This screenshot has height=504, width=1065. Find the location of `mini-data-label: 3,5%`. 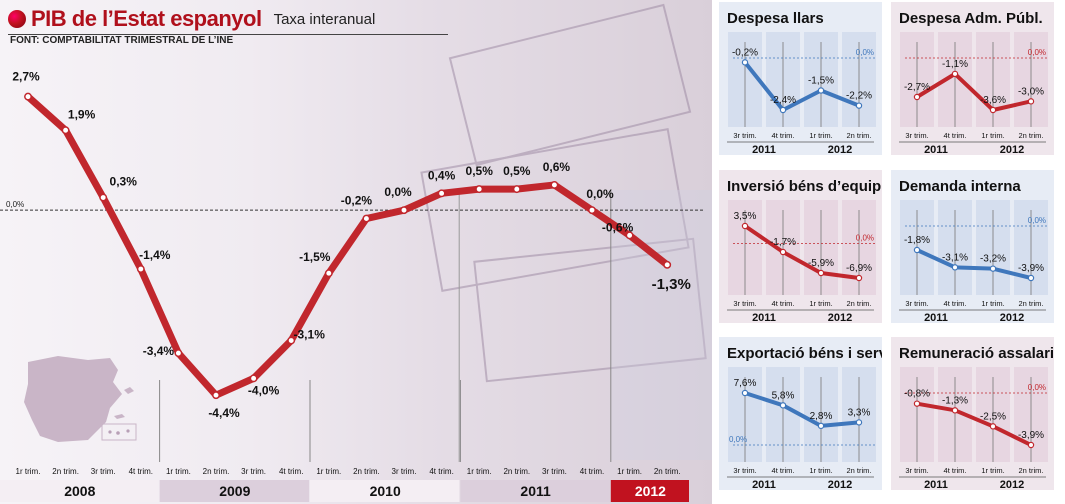

mini-data-label: 3,5% is located at coordinates (745, 216).